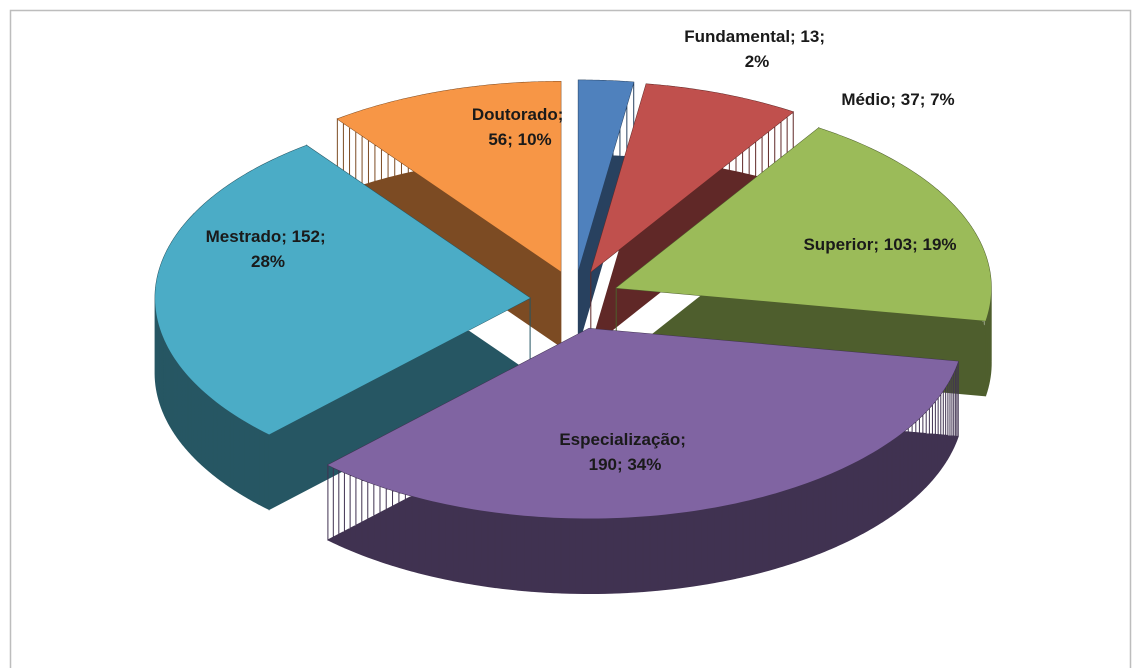 This screenshot has width=1132, height=668. I want to click on data-label: Doutorado; 56; 10%, so click(520, 127).